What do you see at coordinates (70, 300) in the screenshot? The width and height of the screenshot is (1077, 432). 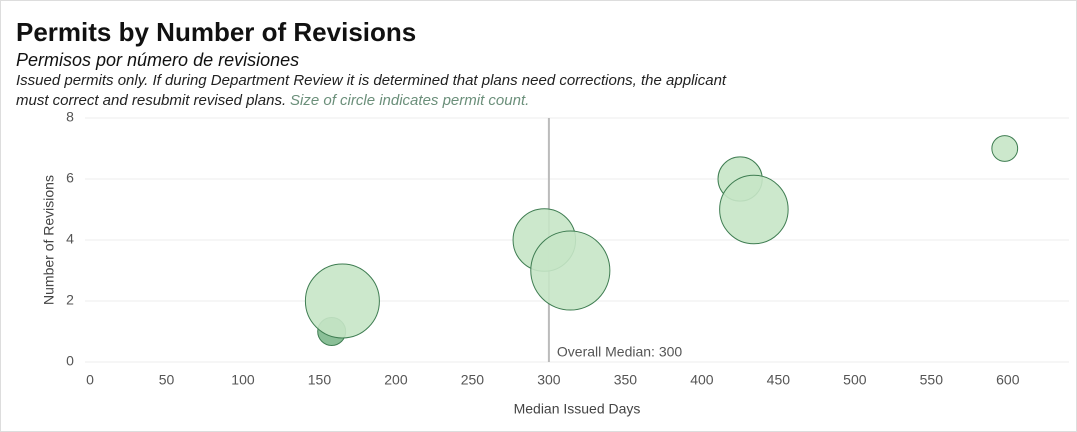 I see `y-tick-label: 2` at bounding box center [70, 300].